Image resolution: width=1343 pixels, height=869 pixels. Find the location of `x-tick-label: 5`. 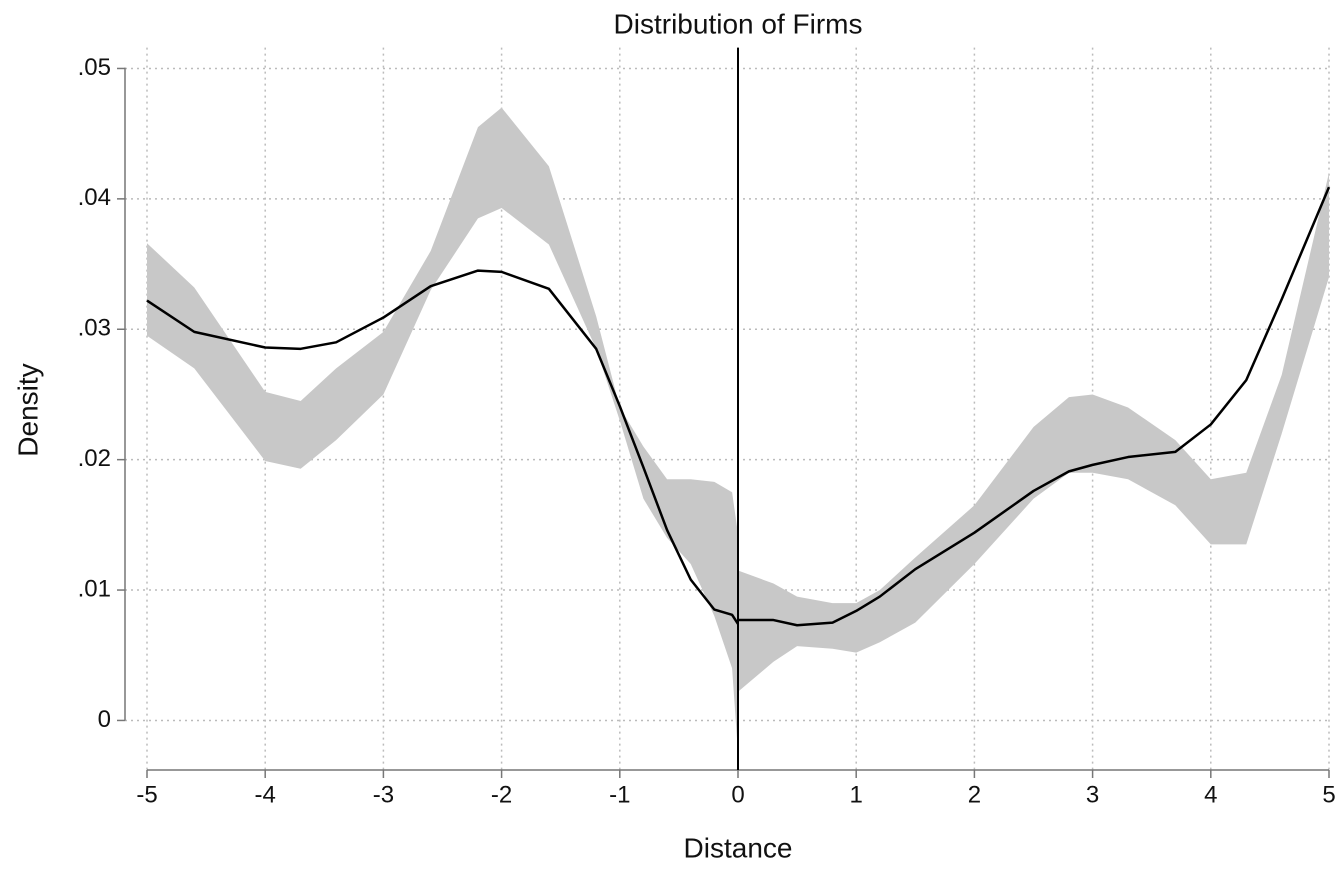

x-tick-label: 5 is located at coordinates (1328, 794).